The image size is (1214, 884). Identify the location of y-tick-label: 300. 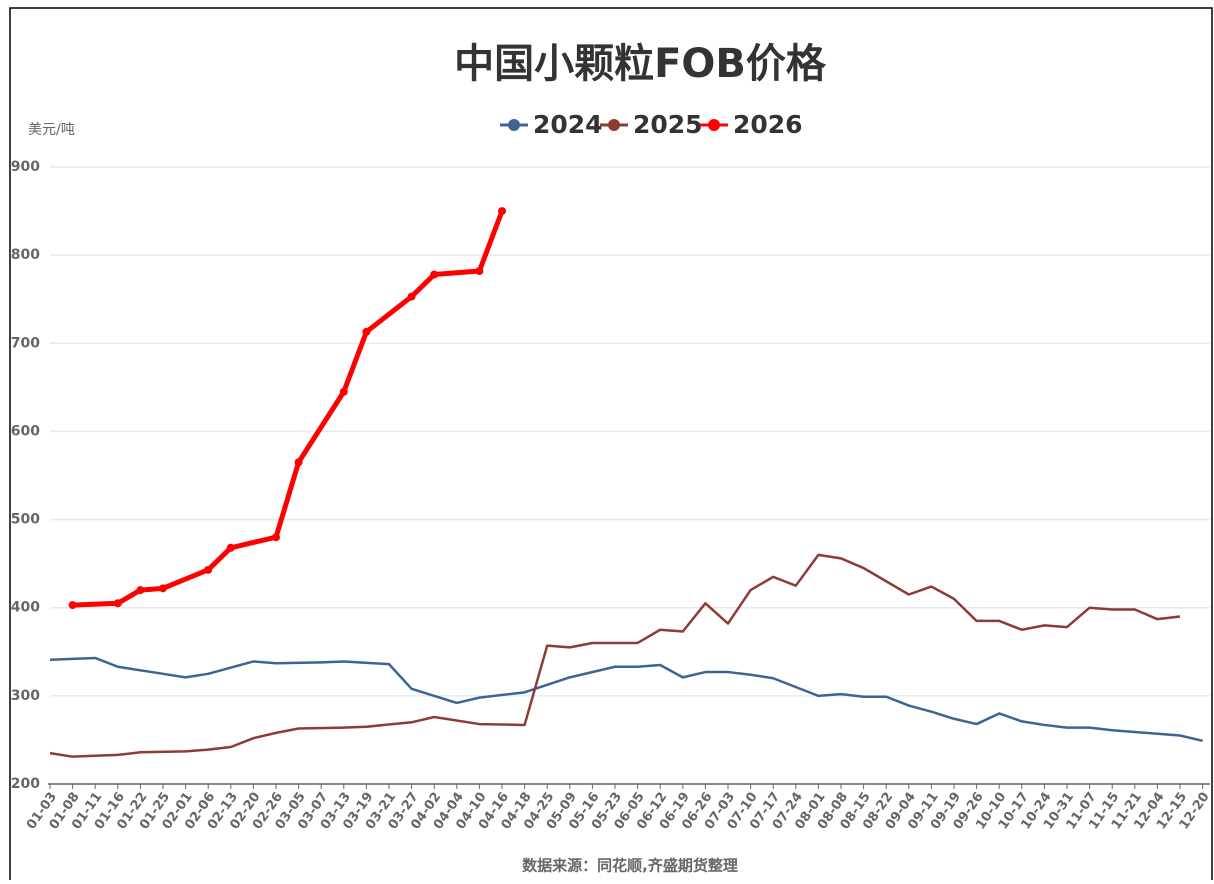
(25, 696).